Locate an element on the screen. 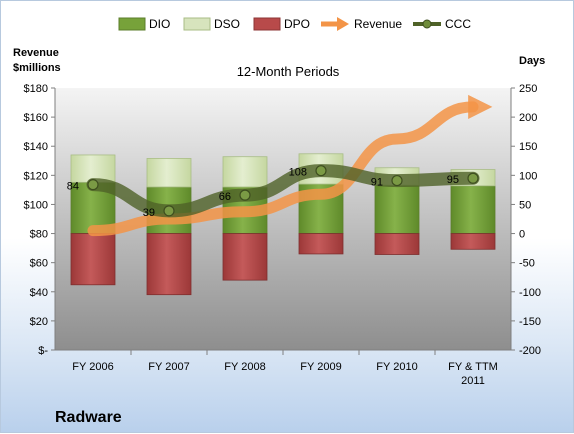 Image resolution: width=574 pixels, height=434 pixels. legend-label-revenue: Revenue is located at coordinates (378, 24).